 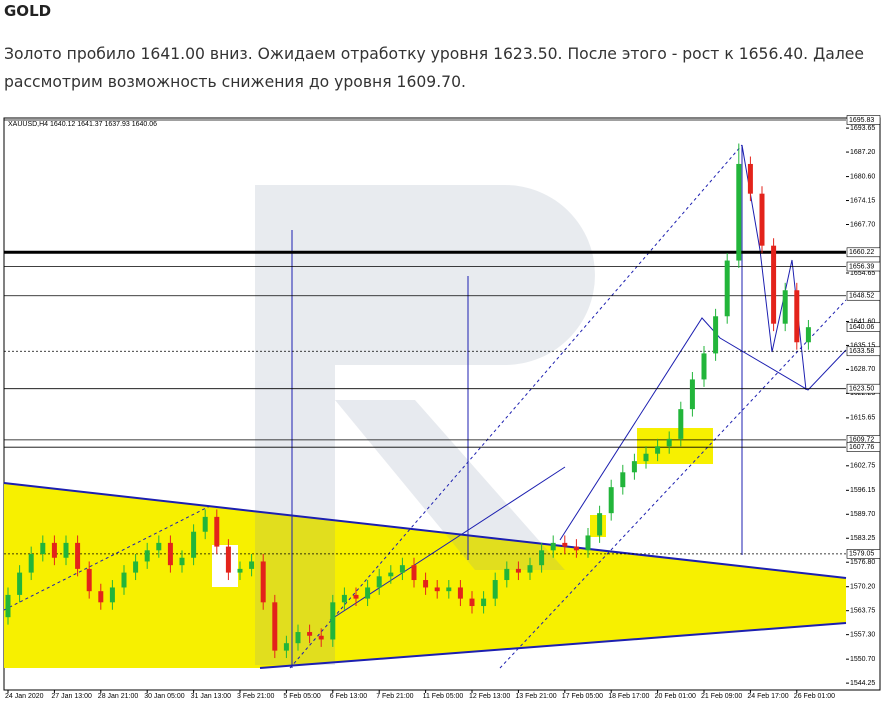 I want to click on y-tick-label: 1687.20, so click(x=862, y=152).